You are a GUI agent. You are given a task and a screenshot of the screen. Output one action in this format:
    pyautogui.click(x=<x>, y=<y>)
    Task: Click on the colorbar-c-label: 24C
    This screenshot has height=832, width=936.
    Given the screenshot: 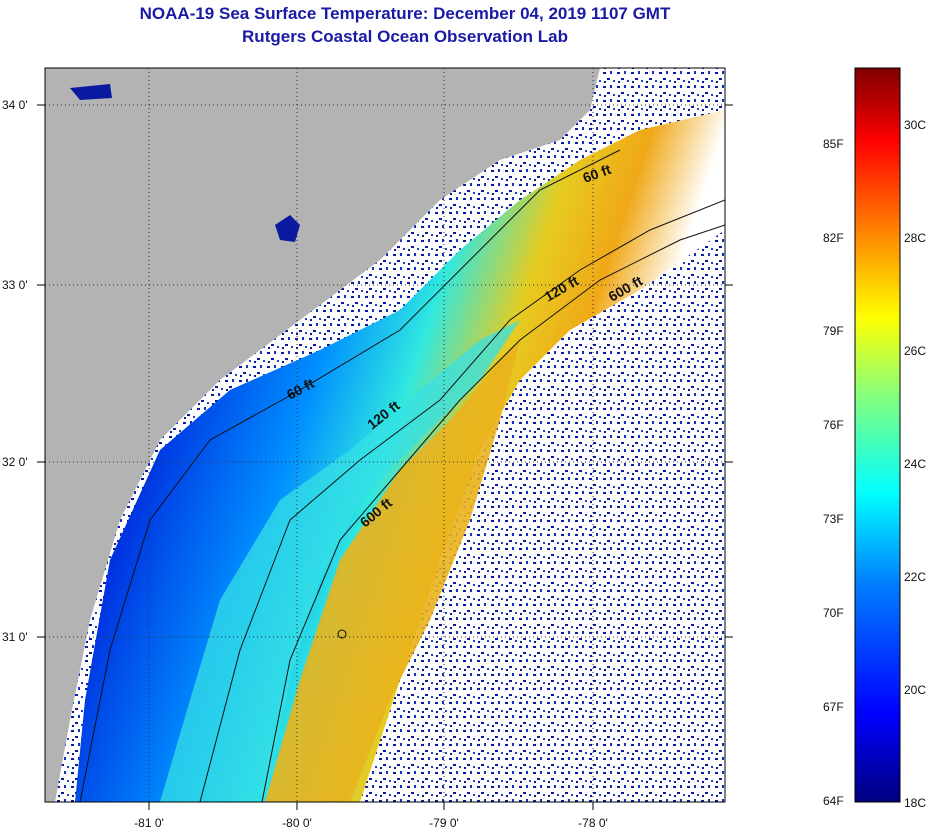 What is the action you would take?
    pyautogui.click(x=915, y=464)
    